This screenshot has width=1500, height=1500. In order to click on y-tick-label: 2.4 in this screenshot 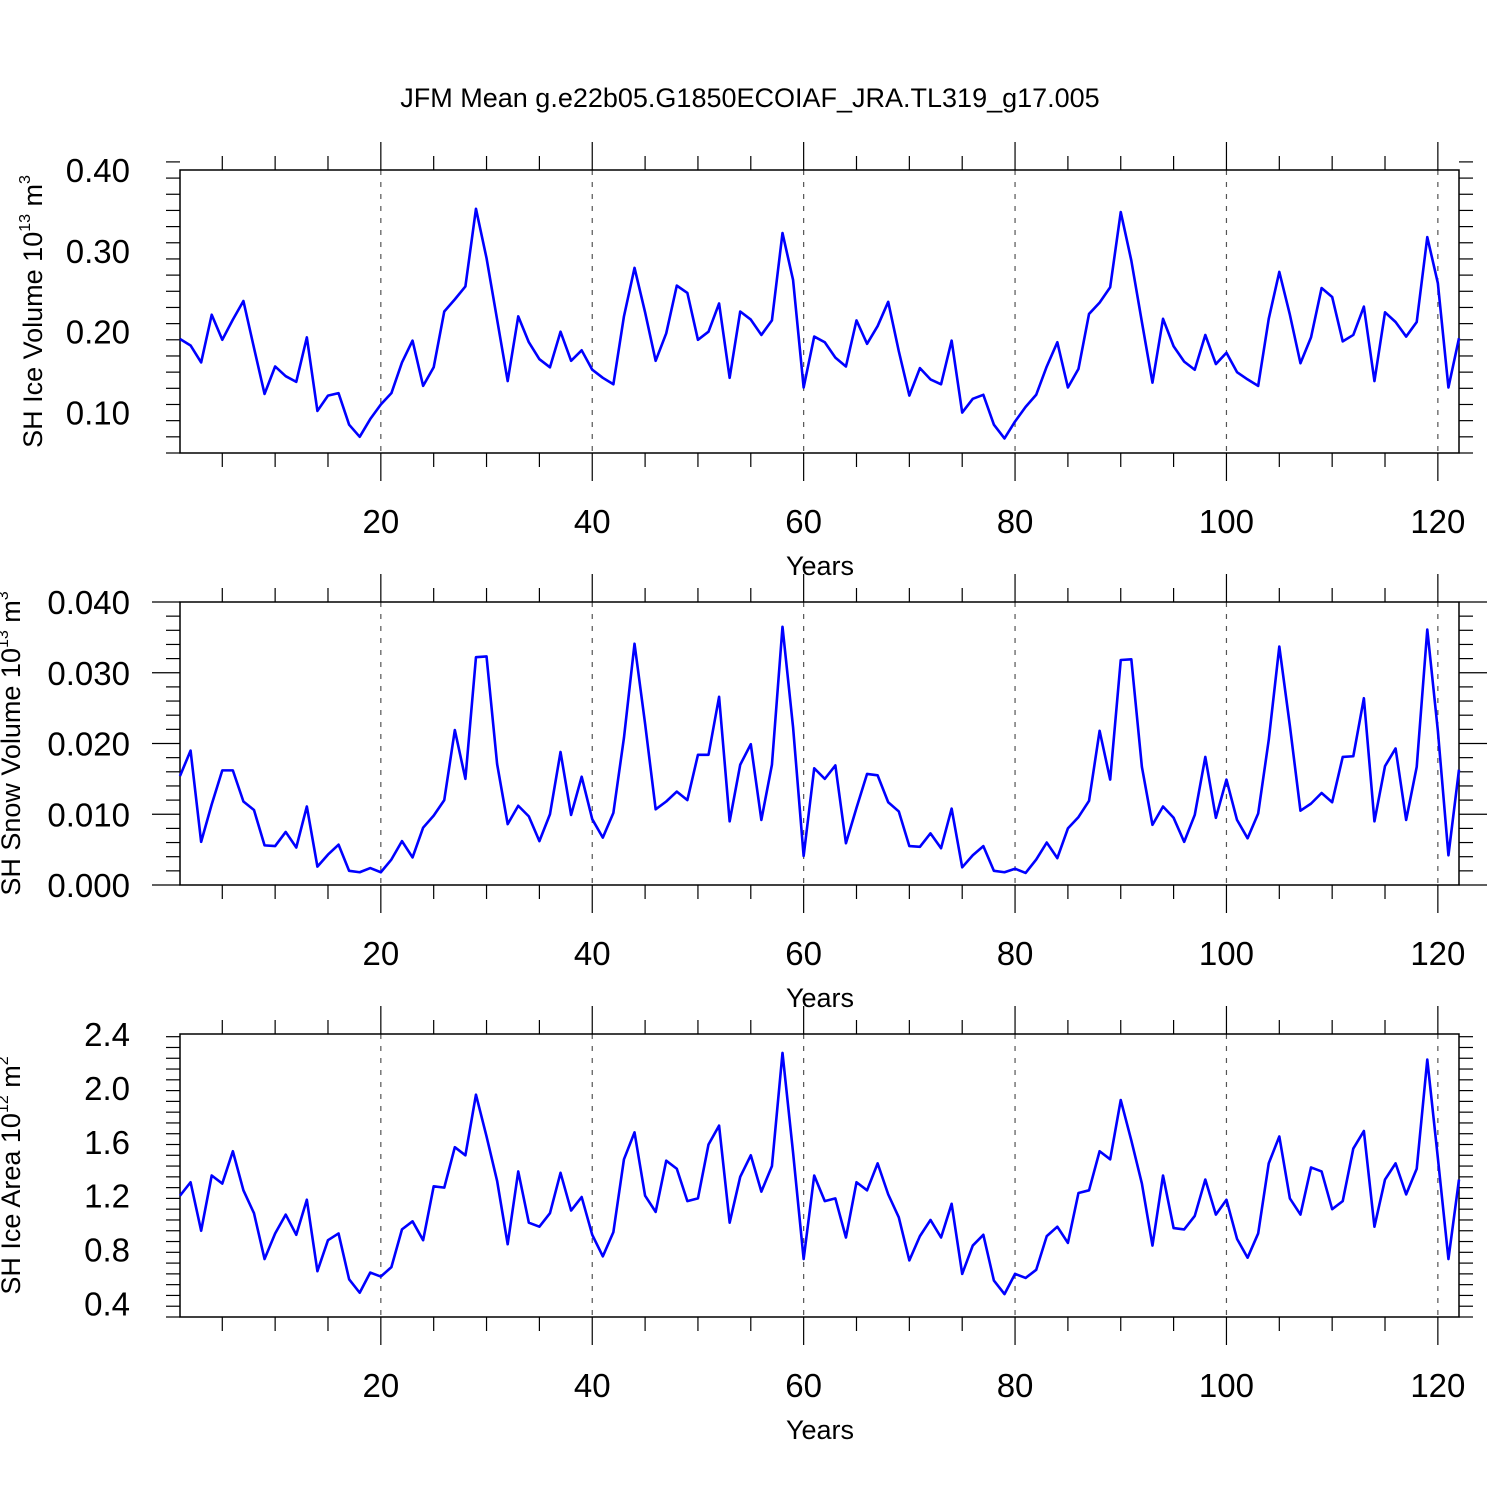, I will do `click(107, 1034)`.